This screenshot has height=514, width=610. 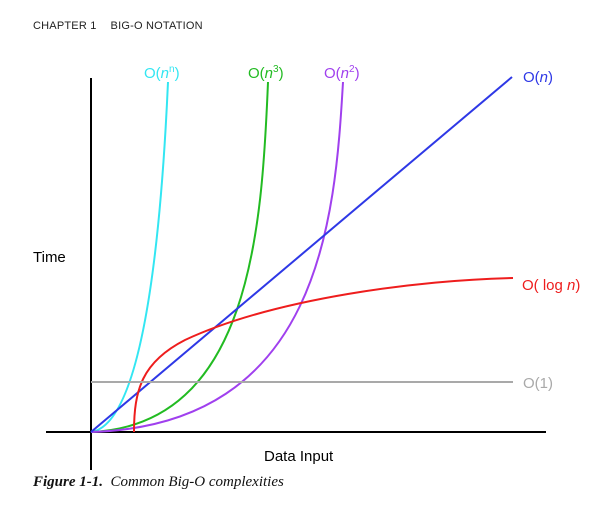 What do you see at coordinates (299, 456) in the screenshot?
I see `x-axis-label: Data Input` at bounding box center [299, 456].